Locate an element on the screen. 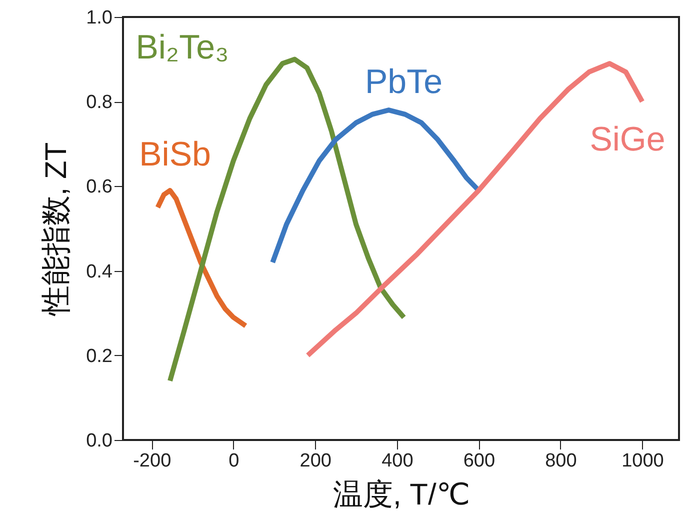 The image size is (685, 521). x-tick-label: -200 is located at coordinates (152, 461).